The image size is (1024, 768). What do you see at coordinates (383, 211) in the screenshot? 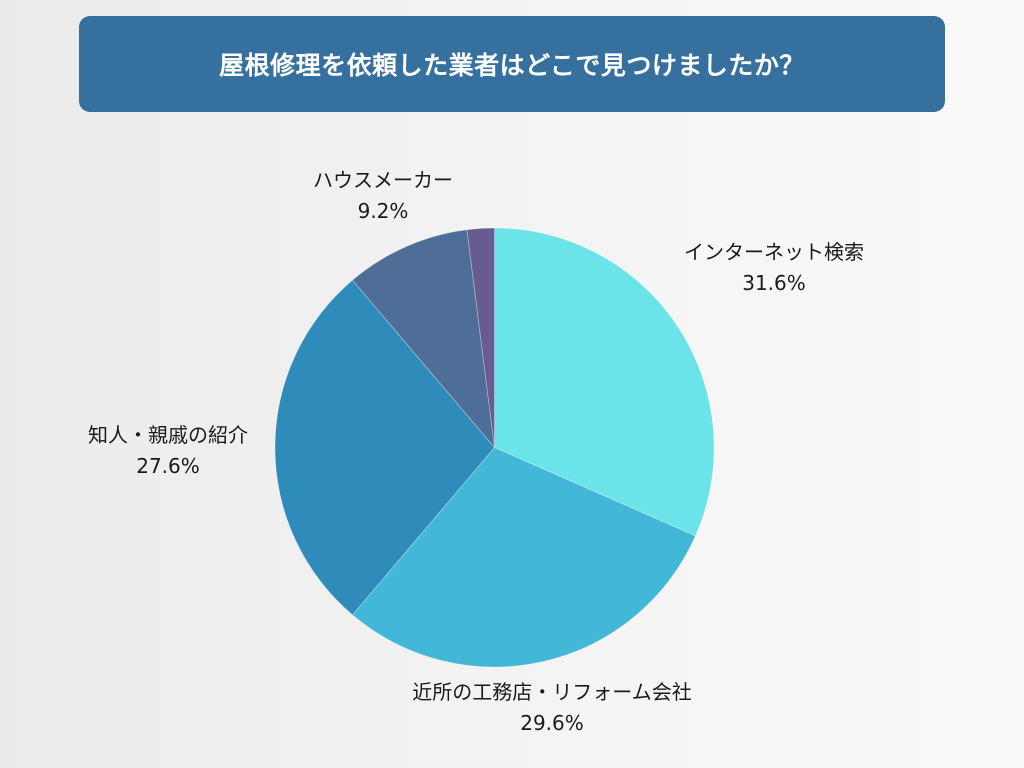
I see `label-housemaker-pct: 9.2%` at bounding box center [383, 211].